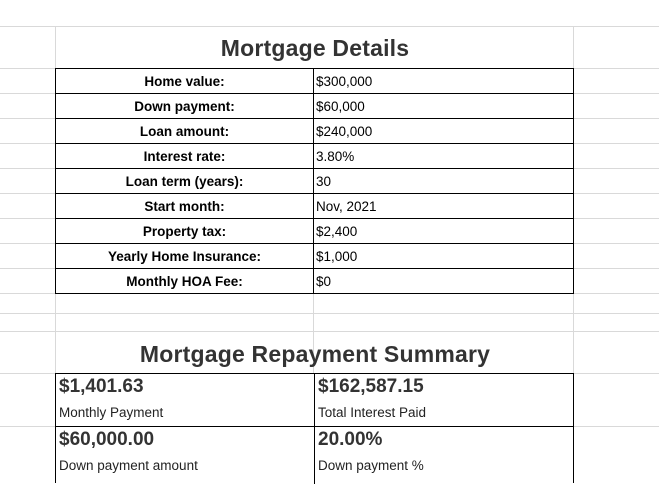 The width and height of the screenshot is (659, 484). Describe the element at coordinates (443, 231) in the screenshot. I see `row-value: $2,400` at that location.